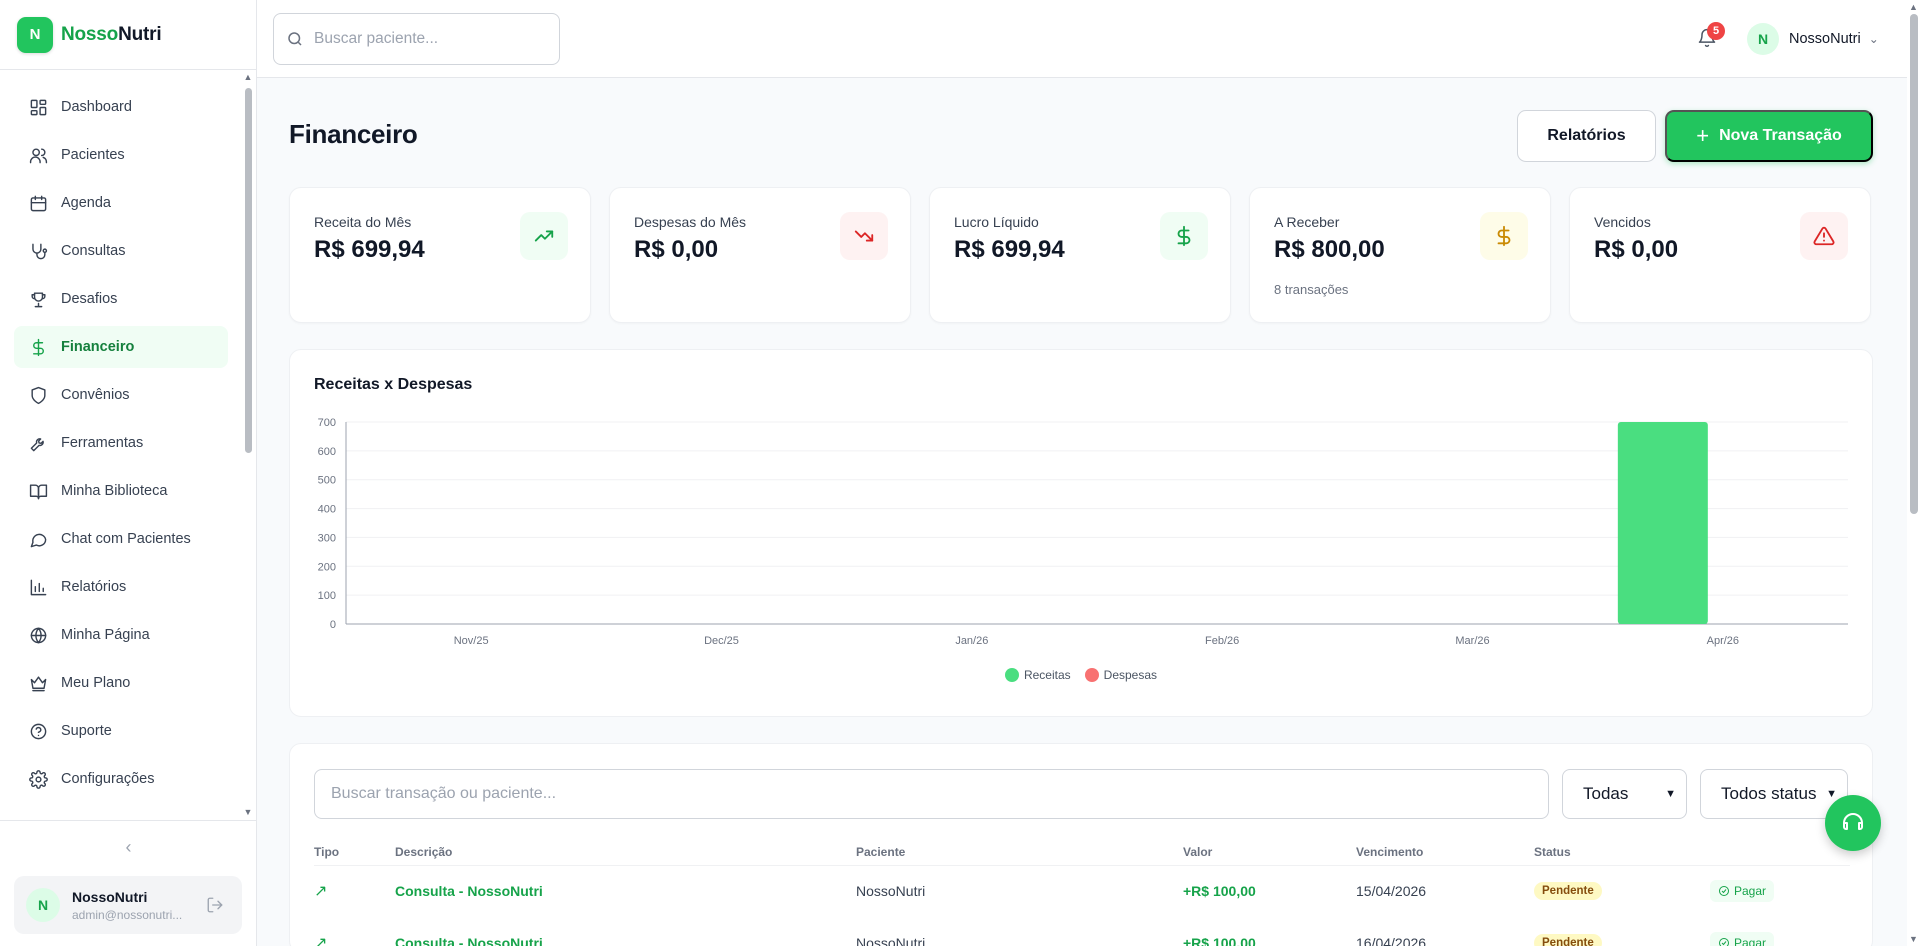  I want to click on check-circle-icon, so click(1724, 942).